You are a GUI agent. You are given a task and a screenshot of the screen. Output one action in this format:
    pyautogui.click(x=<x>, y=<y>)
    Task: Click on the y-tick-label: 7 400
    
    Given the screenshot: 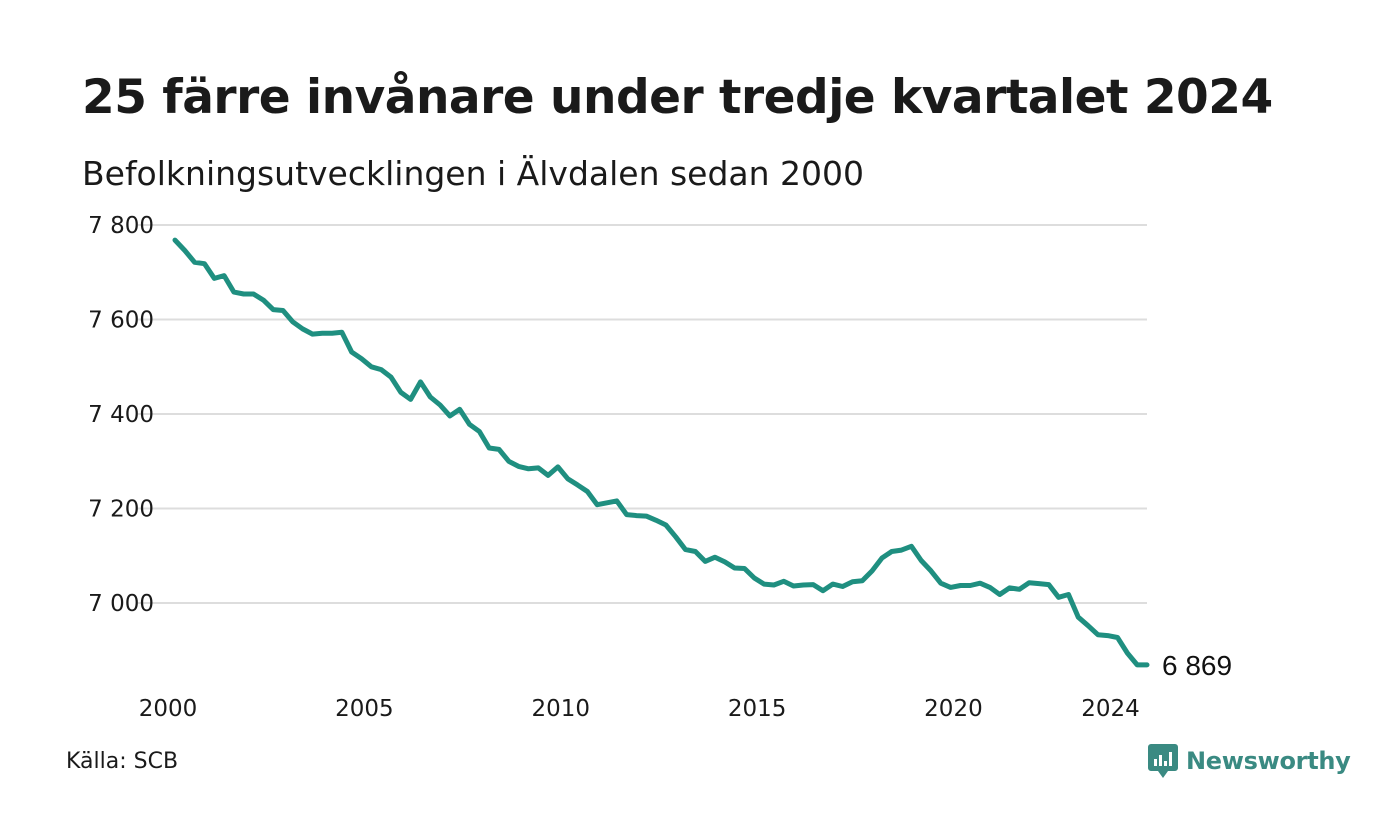 What is the action you would take?
    pyautogui.click(x=121, y=415)
    